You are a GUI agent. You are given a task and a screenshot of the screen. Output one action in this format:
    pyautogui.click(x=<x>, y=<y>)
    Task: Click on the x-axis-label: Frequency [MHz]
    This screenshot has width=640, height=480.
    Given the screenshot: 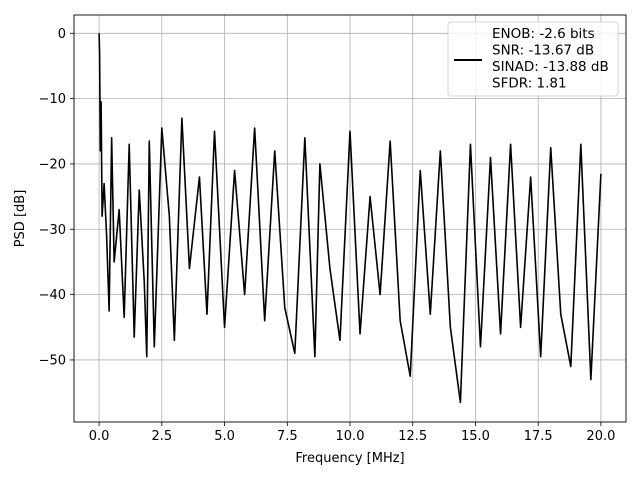 What is the action you would take?
    pyautogui.click(x=349, y=458)
    